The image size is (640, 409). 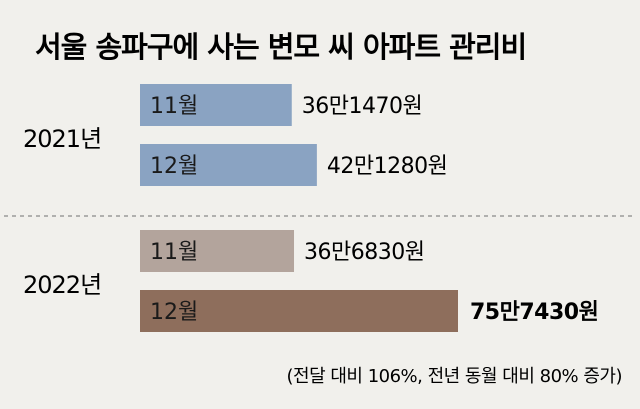 I want to click on bar-value-label: 42만1280원, so click(x=387, y=166).